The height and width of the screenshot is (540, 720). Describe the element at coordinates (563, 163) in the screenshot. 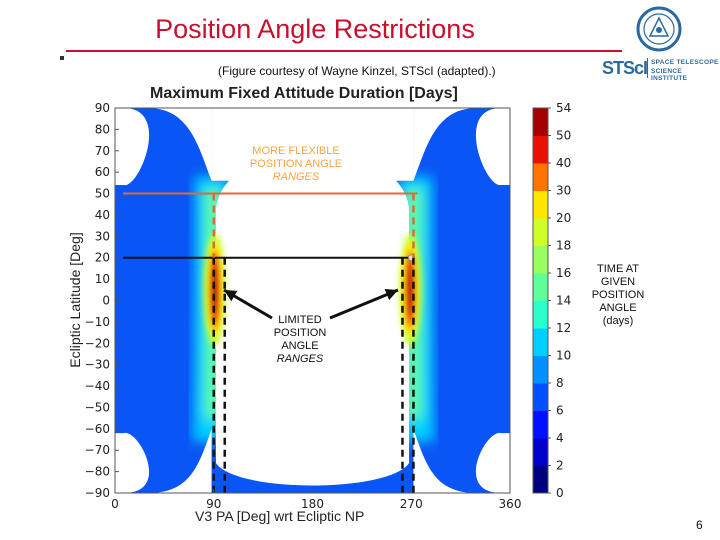

I see `colorbar-tick-label: 40` at that location.